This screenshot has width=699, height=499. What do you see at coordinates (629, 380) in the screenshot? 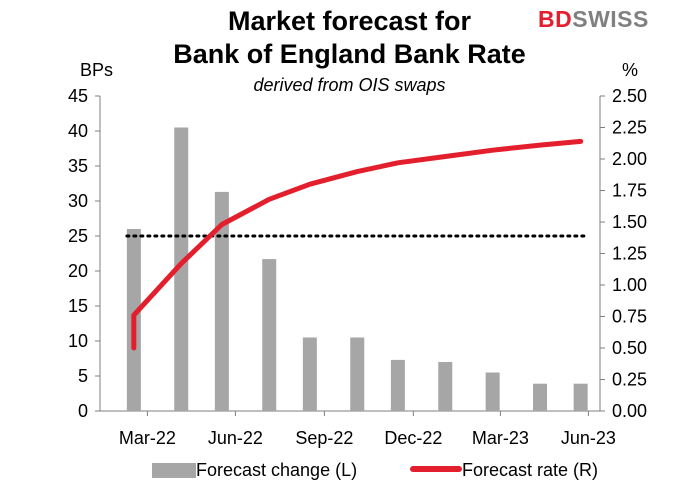
I see `right-tick-label: 0.25` at bounding box center [629, 380].